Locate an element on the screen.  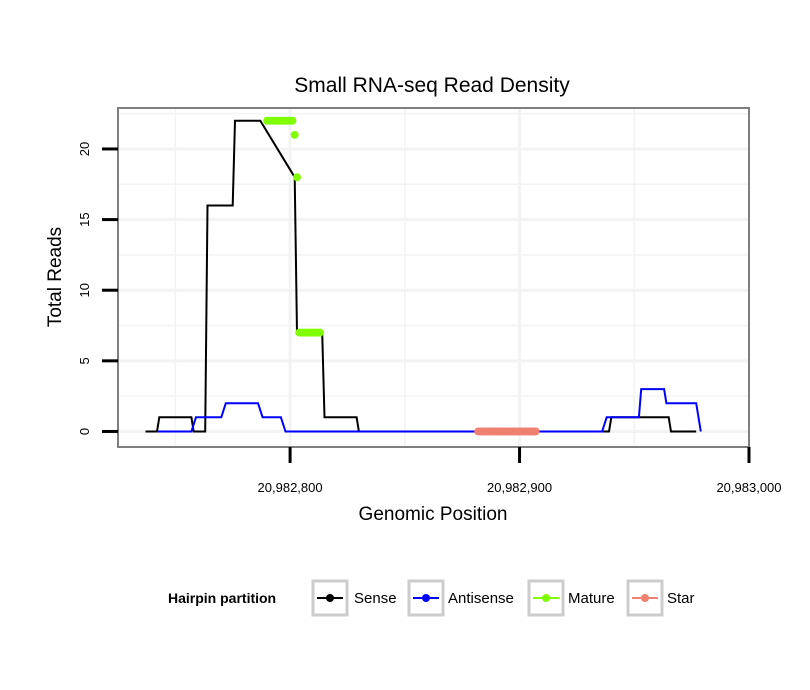
legend-item-antisense: Antisense is located at coordinates (460, 598).